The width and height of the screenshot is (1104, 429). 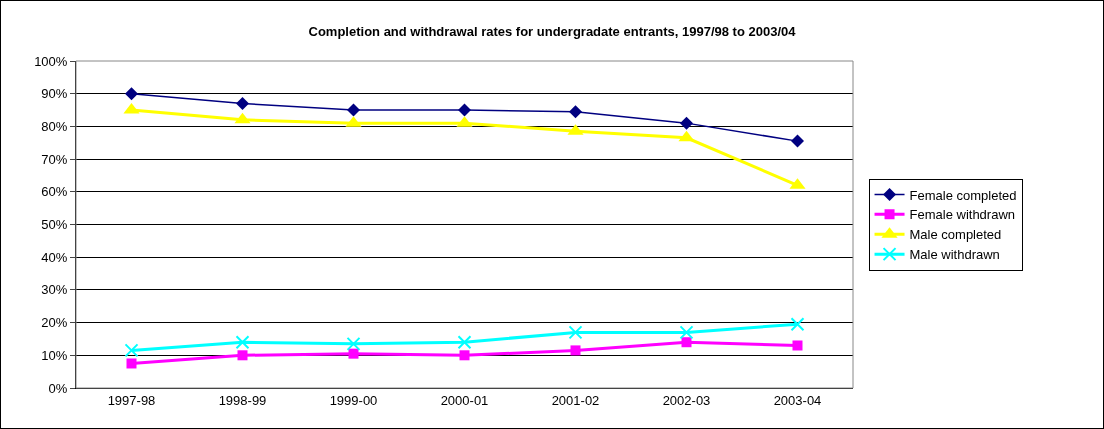 What do you see at coordinates (963, 195) in the screenshot?
I see `legend-label: Female completed` at bounding box center [963, 195].